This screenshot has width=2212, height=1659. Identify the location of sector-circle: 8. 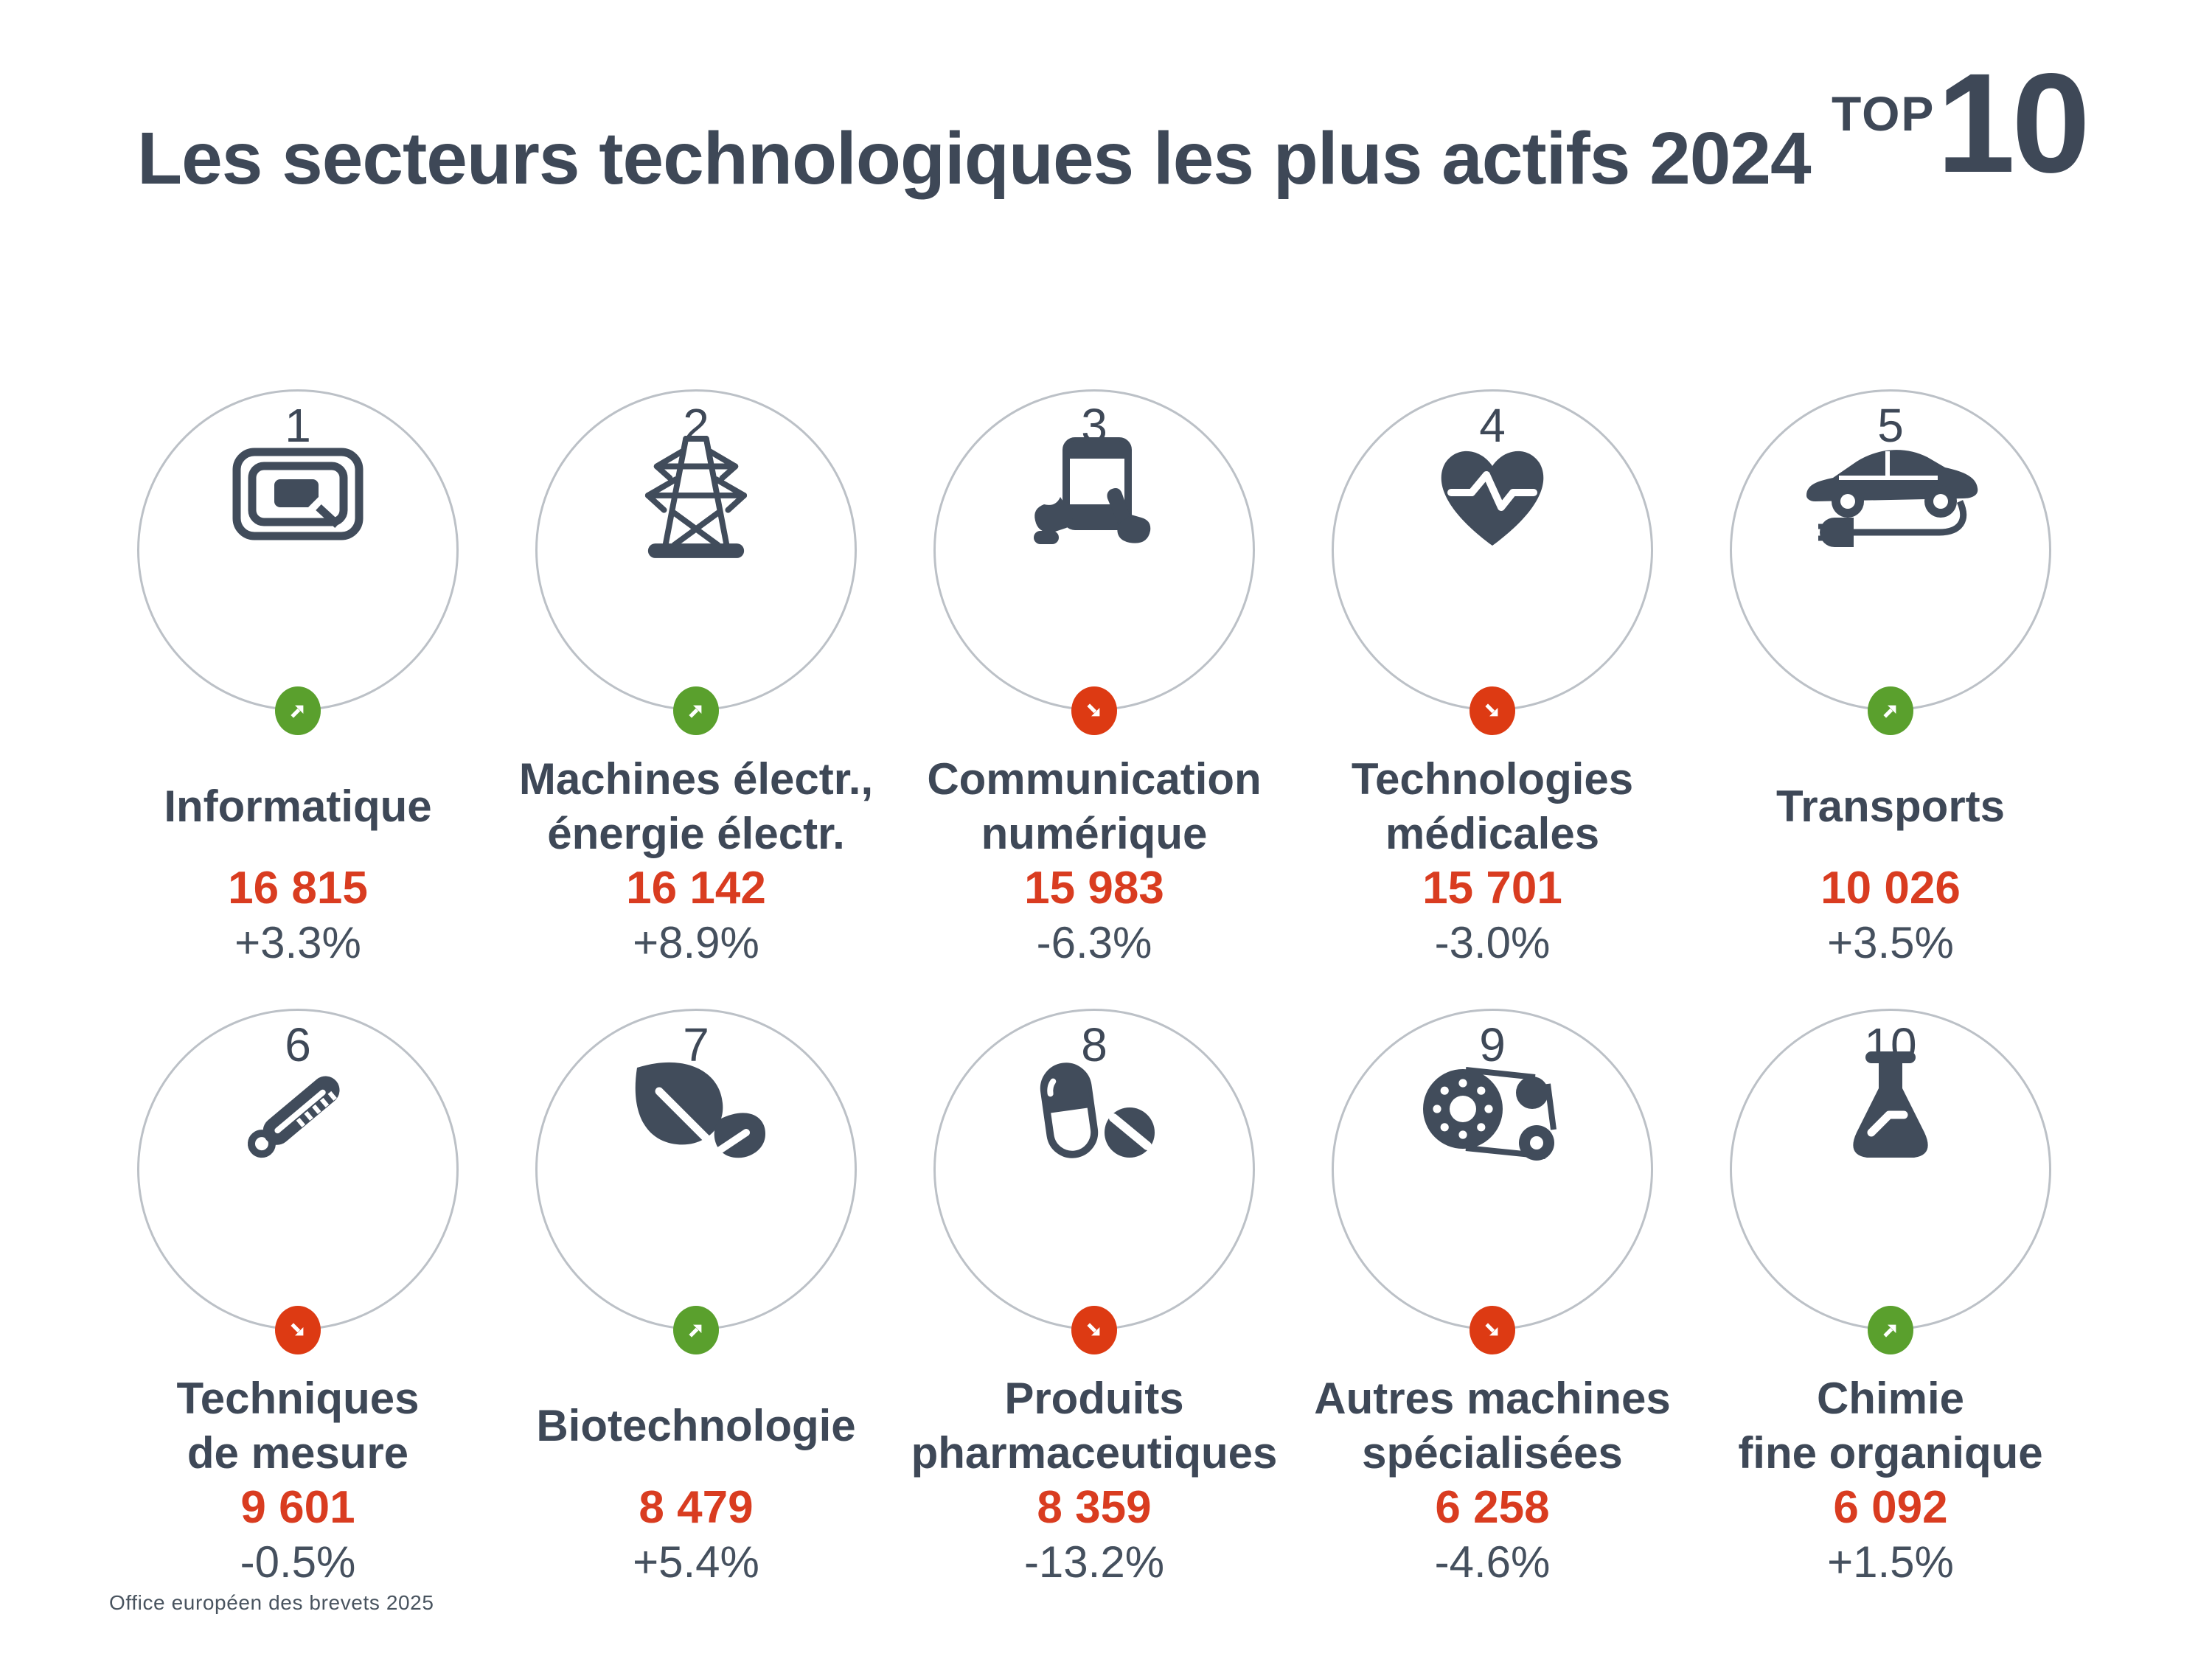
(1094, 1181).